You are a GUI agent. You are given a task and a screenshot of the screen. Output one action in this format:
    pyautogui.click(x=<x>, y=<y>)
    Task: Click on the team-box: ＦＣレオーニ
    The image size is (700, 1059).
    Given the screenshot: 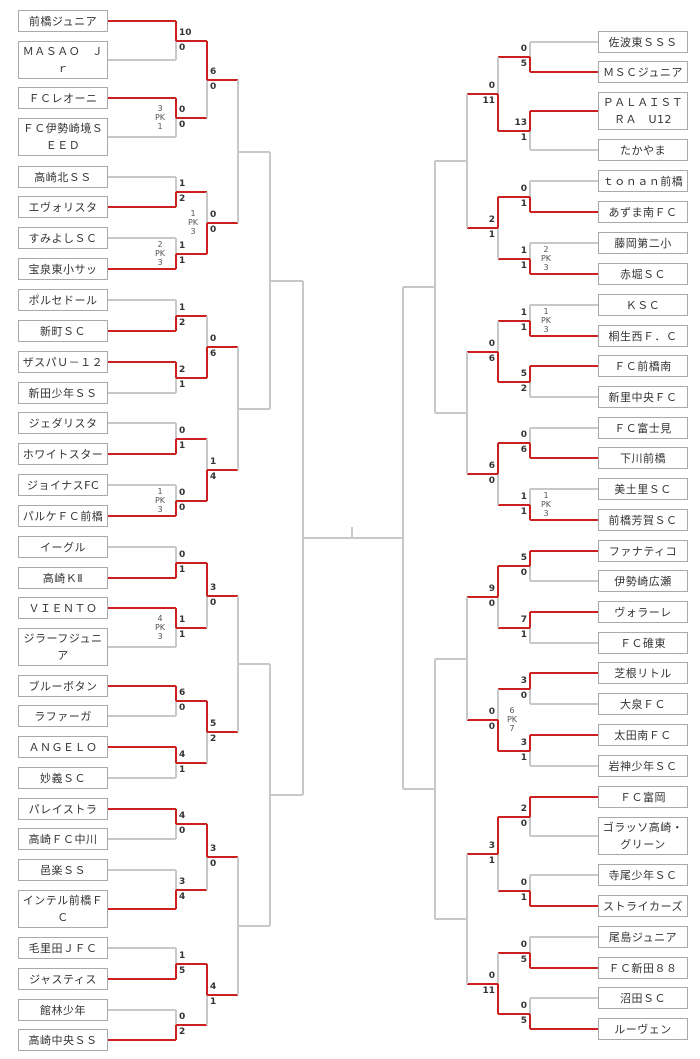 What is the action you would take?
    pyautogui.click(x=63, y=98)
    